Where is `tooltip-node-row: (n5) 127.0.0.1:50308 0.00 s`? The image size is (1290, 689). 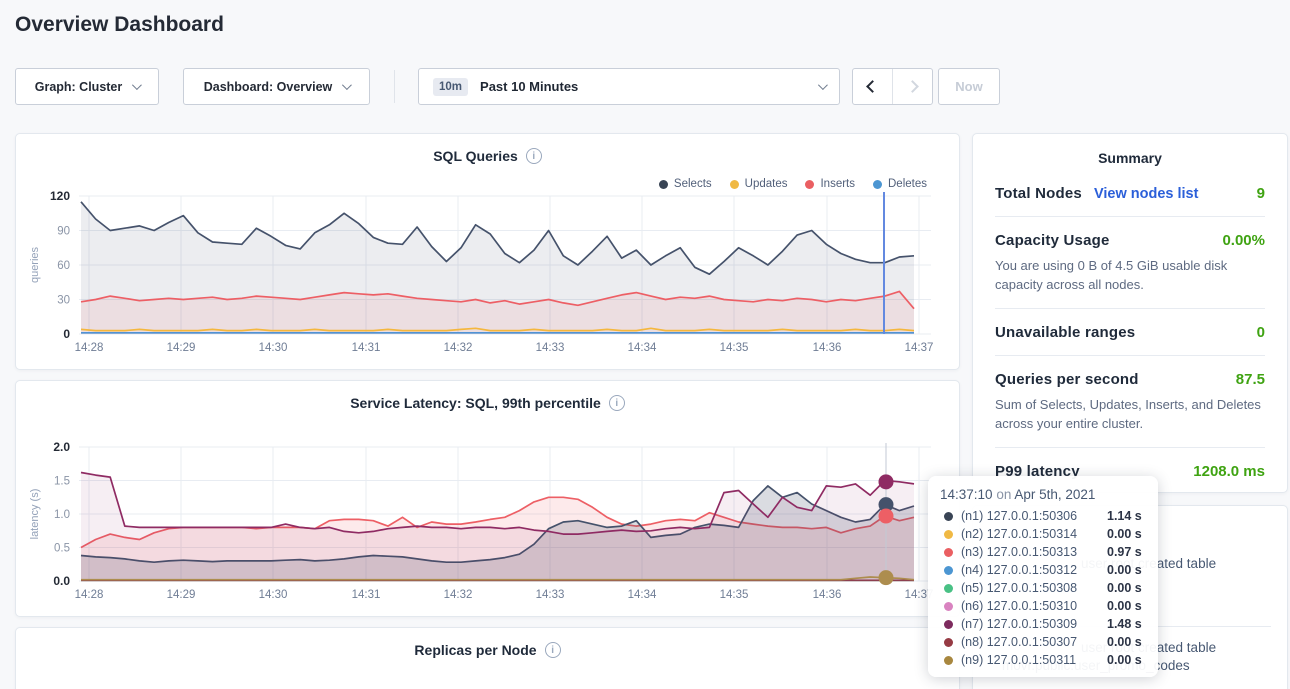 tooltip-node-row: (n5) 127.0.0.1:50308 0.00 s is located at coordinates (1042, 588).